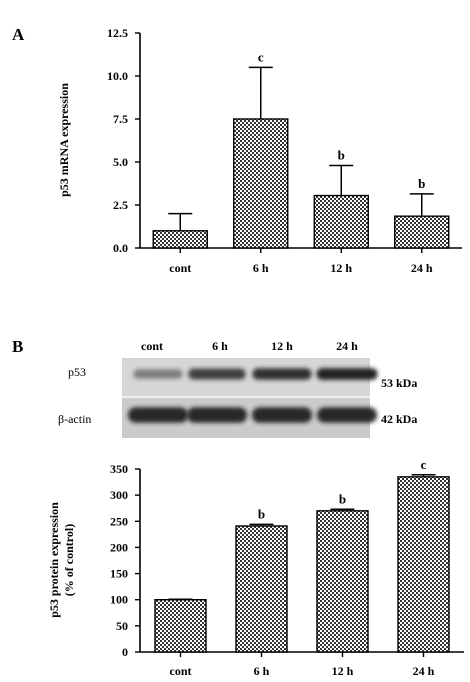 Image resolution: width=470 pixels, height=682 pixels. Describe the element at coordinates (399, 383) in the screenshot. I see `blot-size-53: 53 kDa` at that location.